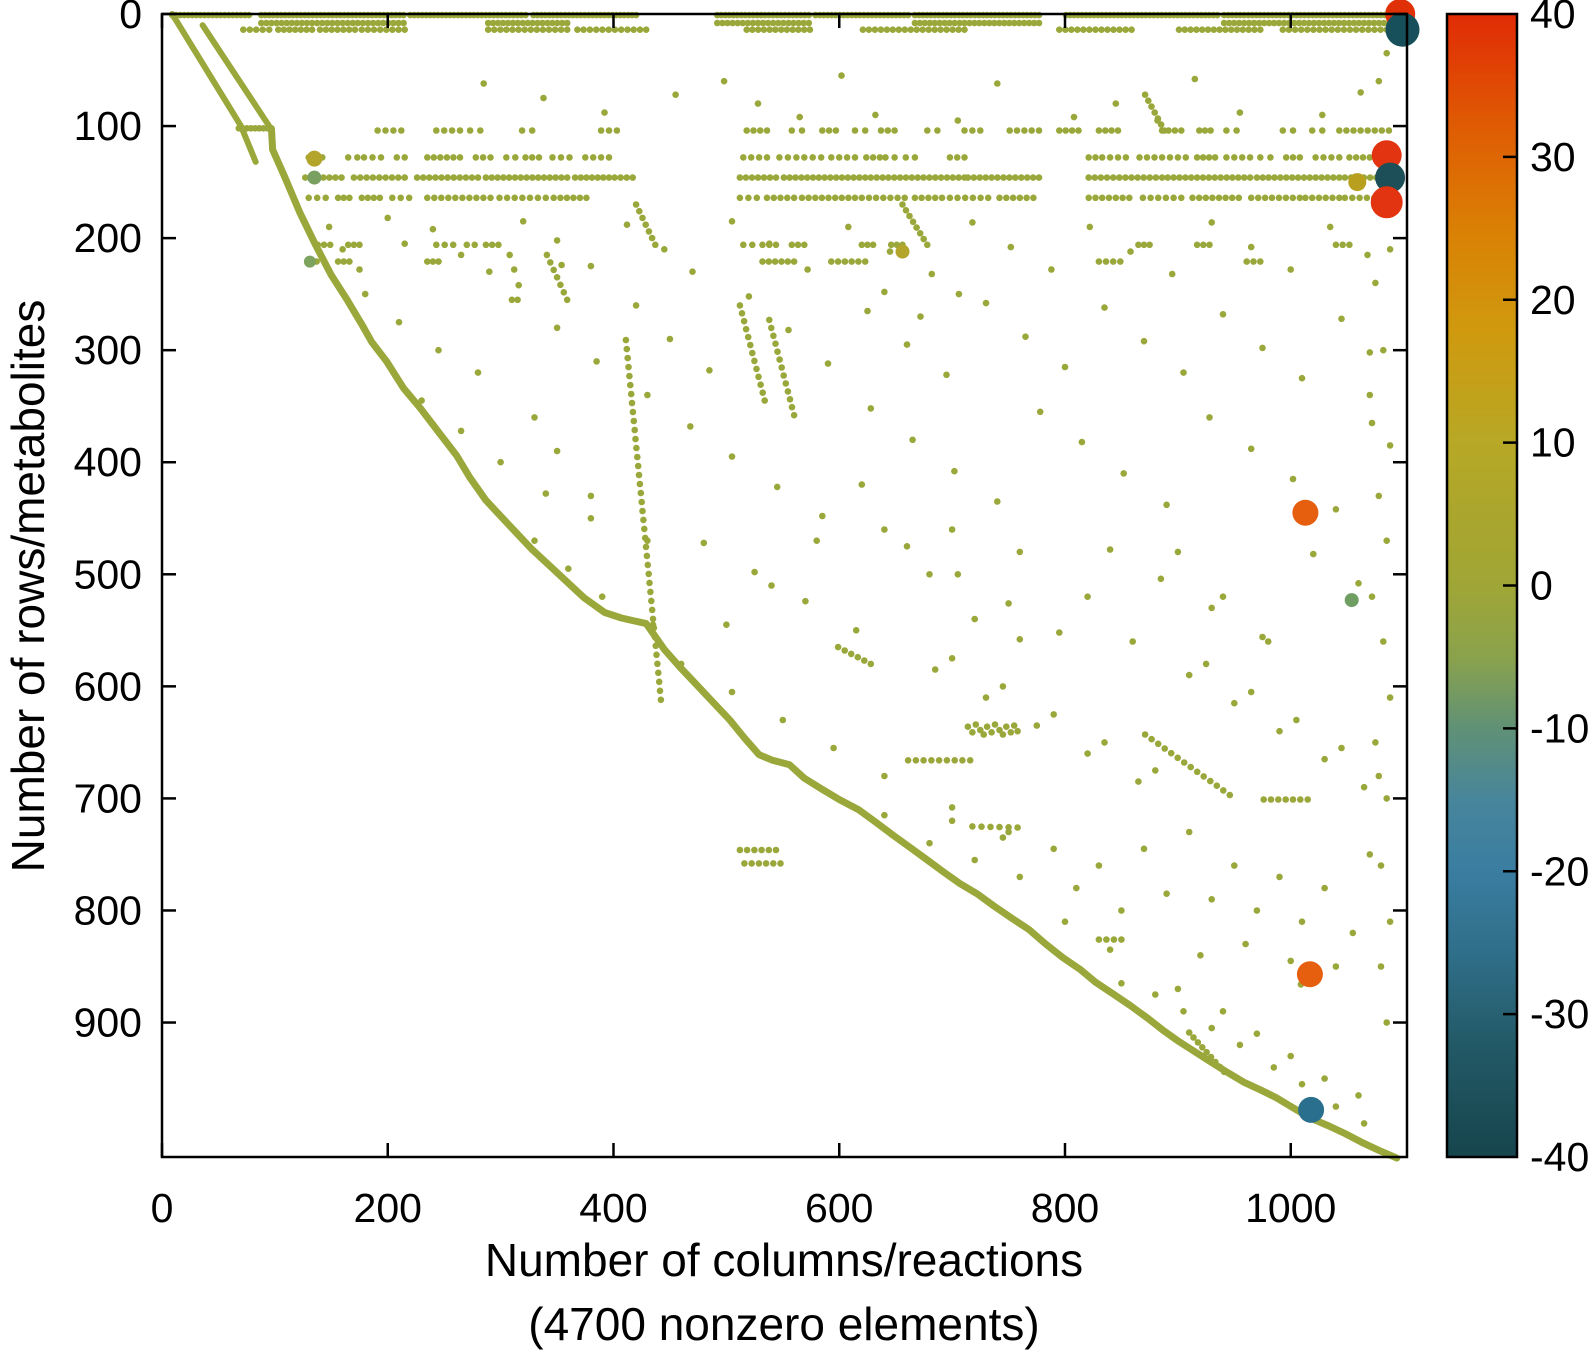 This screenshot has height=1365, width=1594. What do you see at coordinates (162, 1208) in the screenshot?
I see `x-tick-label: 0` at bounding box center [162, 1208].